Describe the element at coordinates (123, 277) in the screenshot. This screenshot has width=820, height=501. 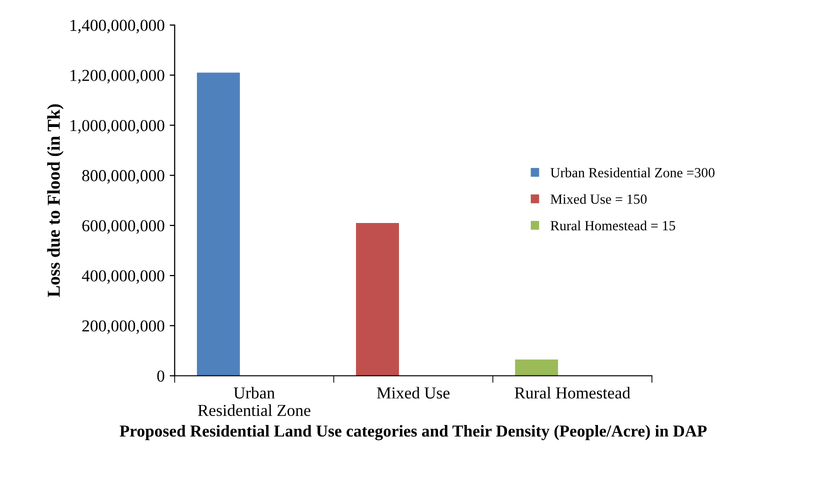
I see `y-tick-label: 400,000,000` at that location.